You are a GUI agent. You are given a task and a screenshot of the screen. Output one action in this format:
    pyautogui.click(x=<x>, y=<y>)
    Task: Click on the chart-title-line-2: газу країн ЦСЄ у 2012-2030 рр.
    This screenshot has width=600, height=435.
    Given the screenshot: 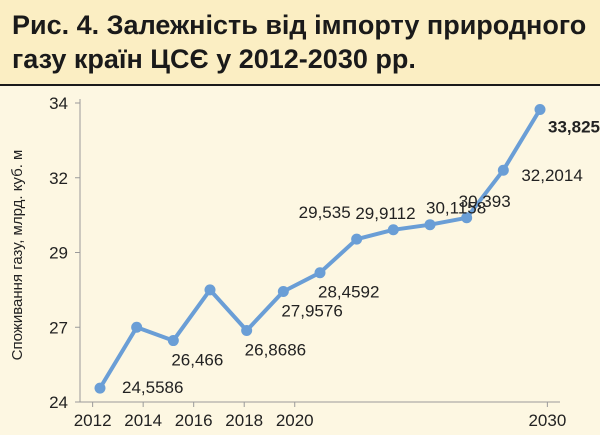 What is the action you would take?
    pyautogui.click(x=214, y=59)
    